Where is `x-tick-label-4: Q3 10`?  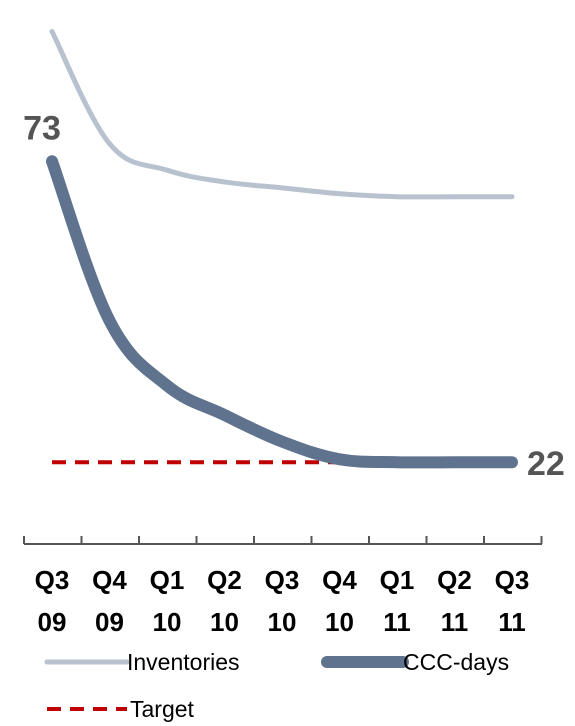 x-tick-label-4: Q3 10 is located at coordinates (282, 601).